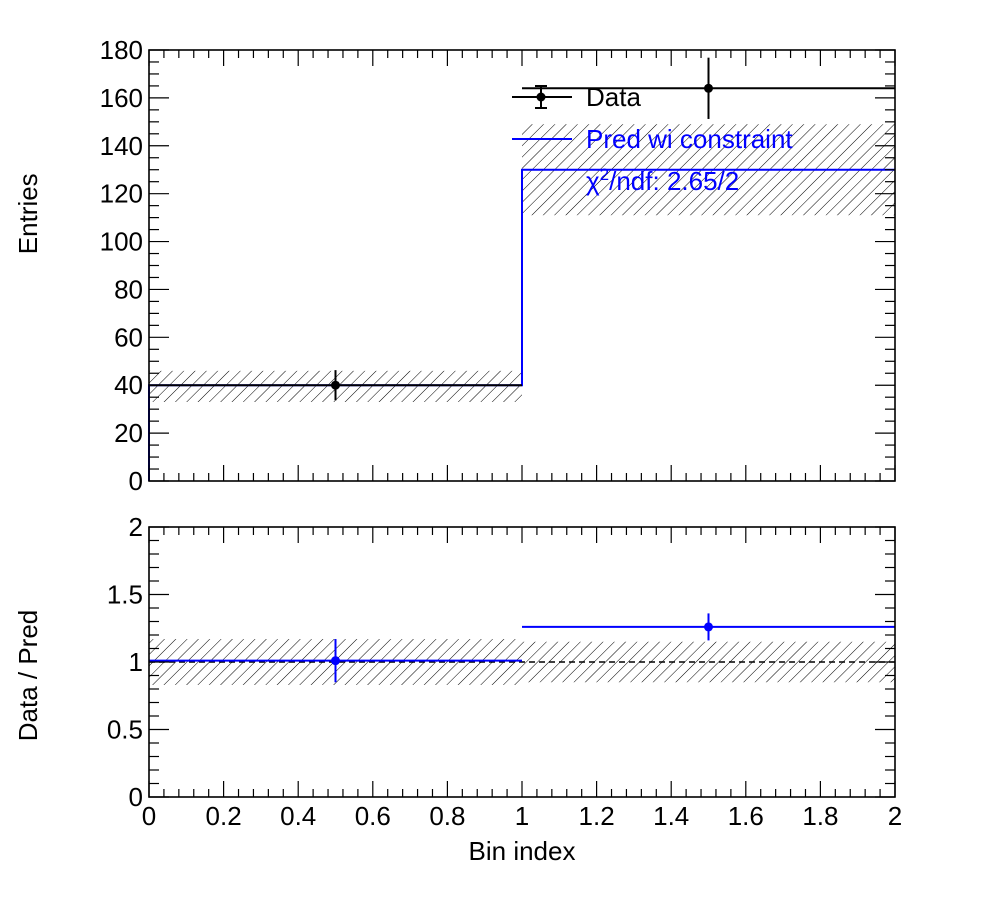 This screenshot has width=996, height=922. What do you see at coordinates (593, 181) in the screenshot?
I see `chi2-symbol: χ` at bounding box center [593, 181].